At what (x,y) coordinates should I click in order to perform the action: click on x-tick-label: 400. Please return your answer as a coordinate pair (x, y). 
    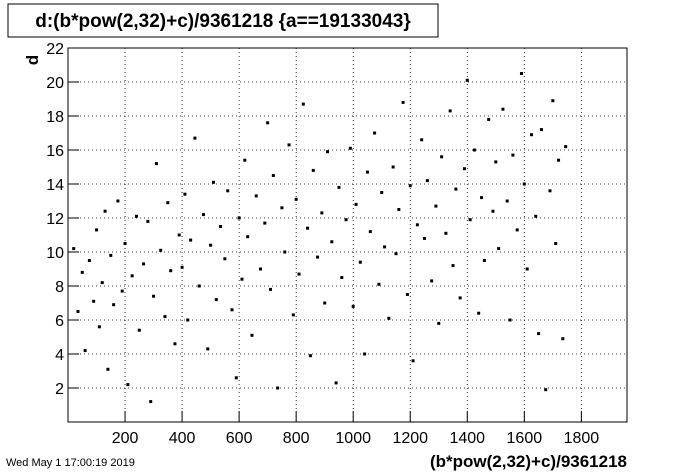
    Looking at the image, I should click on (182, 438).